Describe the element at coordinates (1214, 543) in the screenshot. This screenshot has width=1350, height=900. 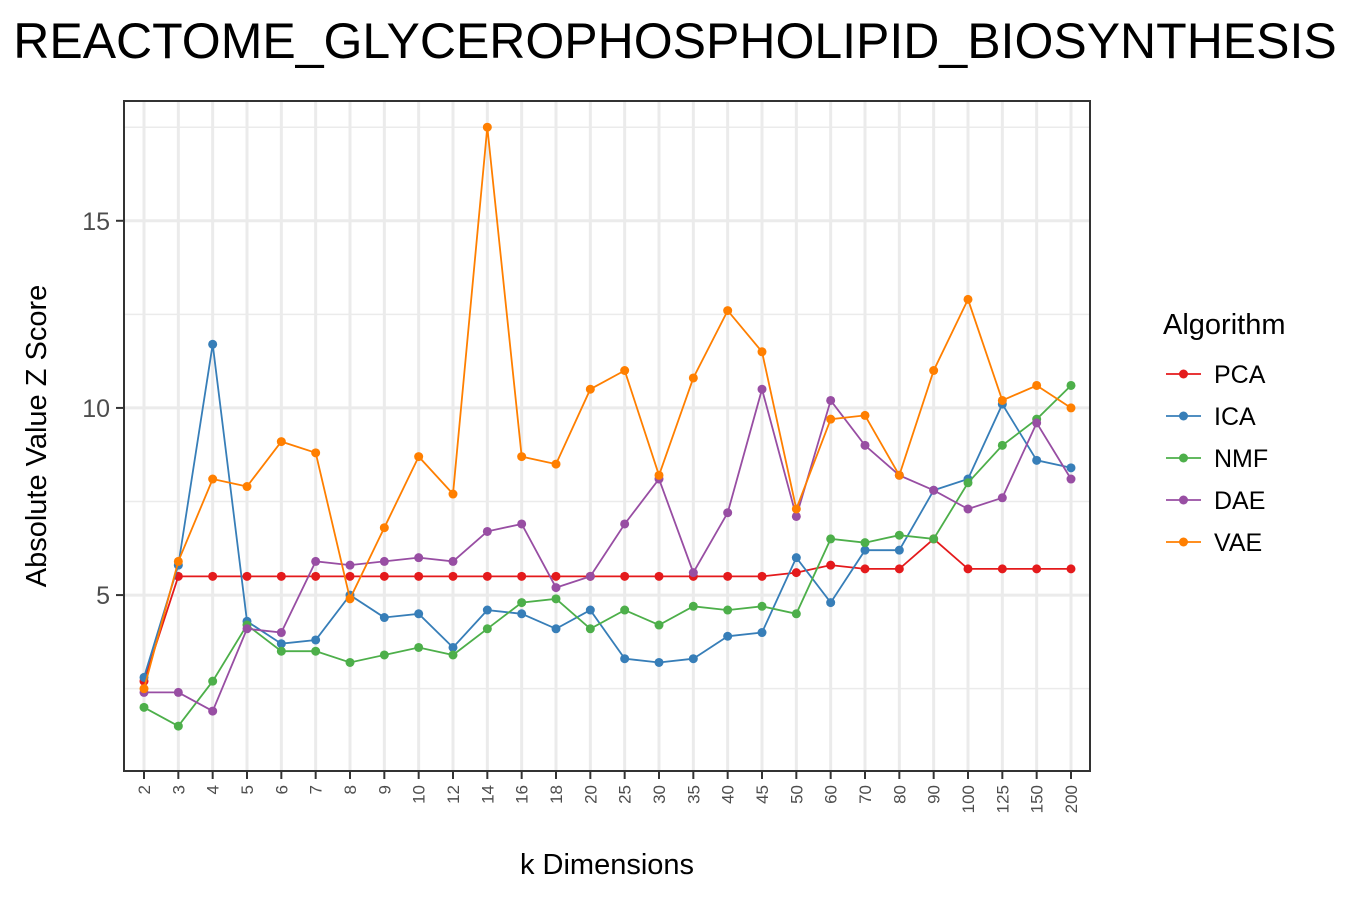
I see `legend-item-vae: VAE` at that location.